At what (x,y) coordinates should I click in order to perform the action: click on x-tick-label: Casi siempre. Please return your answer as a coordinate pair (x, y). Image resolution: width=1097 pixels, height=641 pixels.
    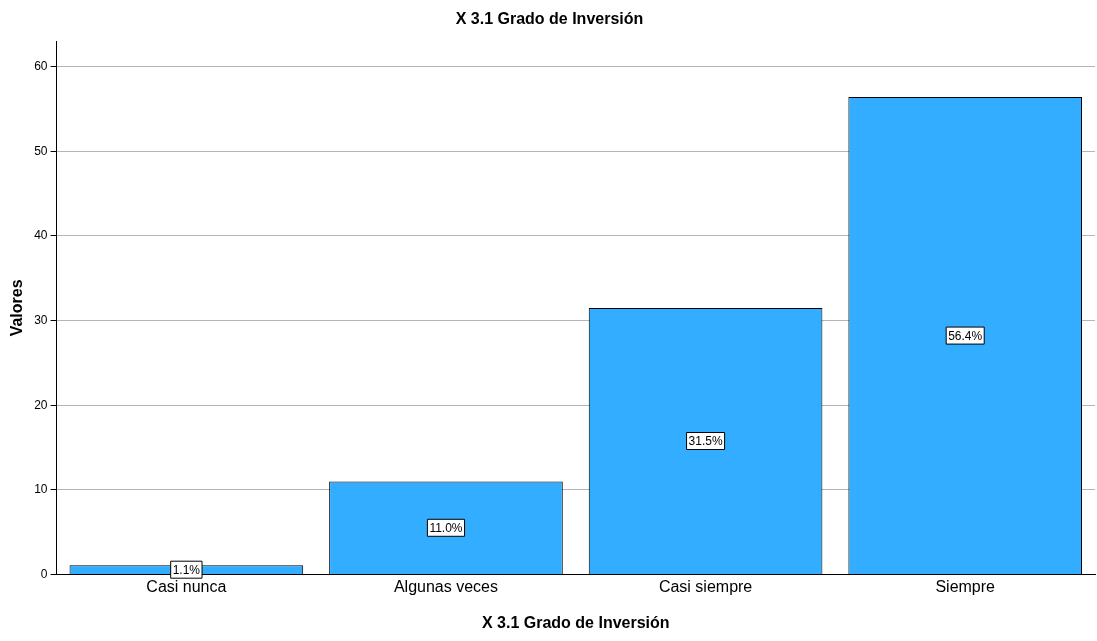
    Looking at the image, I should click on (705, 586).